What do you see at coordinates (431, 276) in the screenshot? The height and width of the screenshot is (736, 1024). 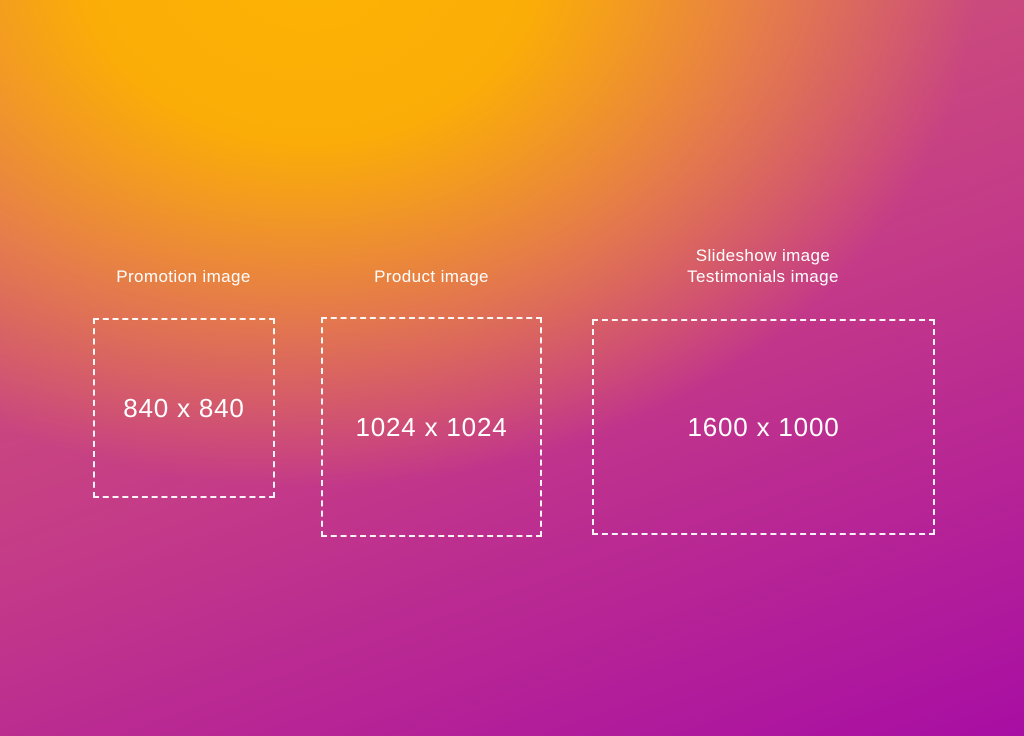 I see `product-image-label: Product image` at bounding box center [431, 276].